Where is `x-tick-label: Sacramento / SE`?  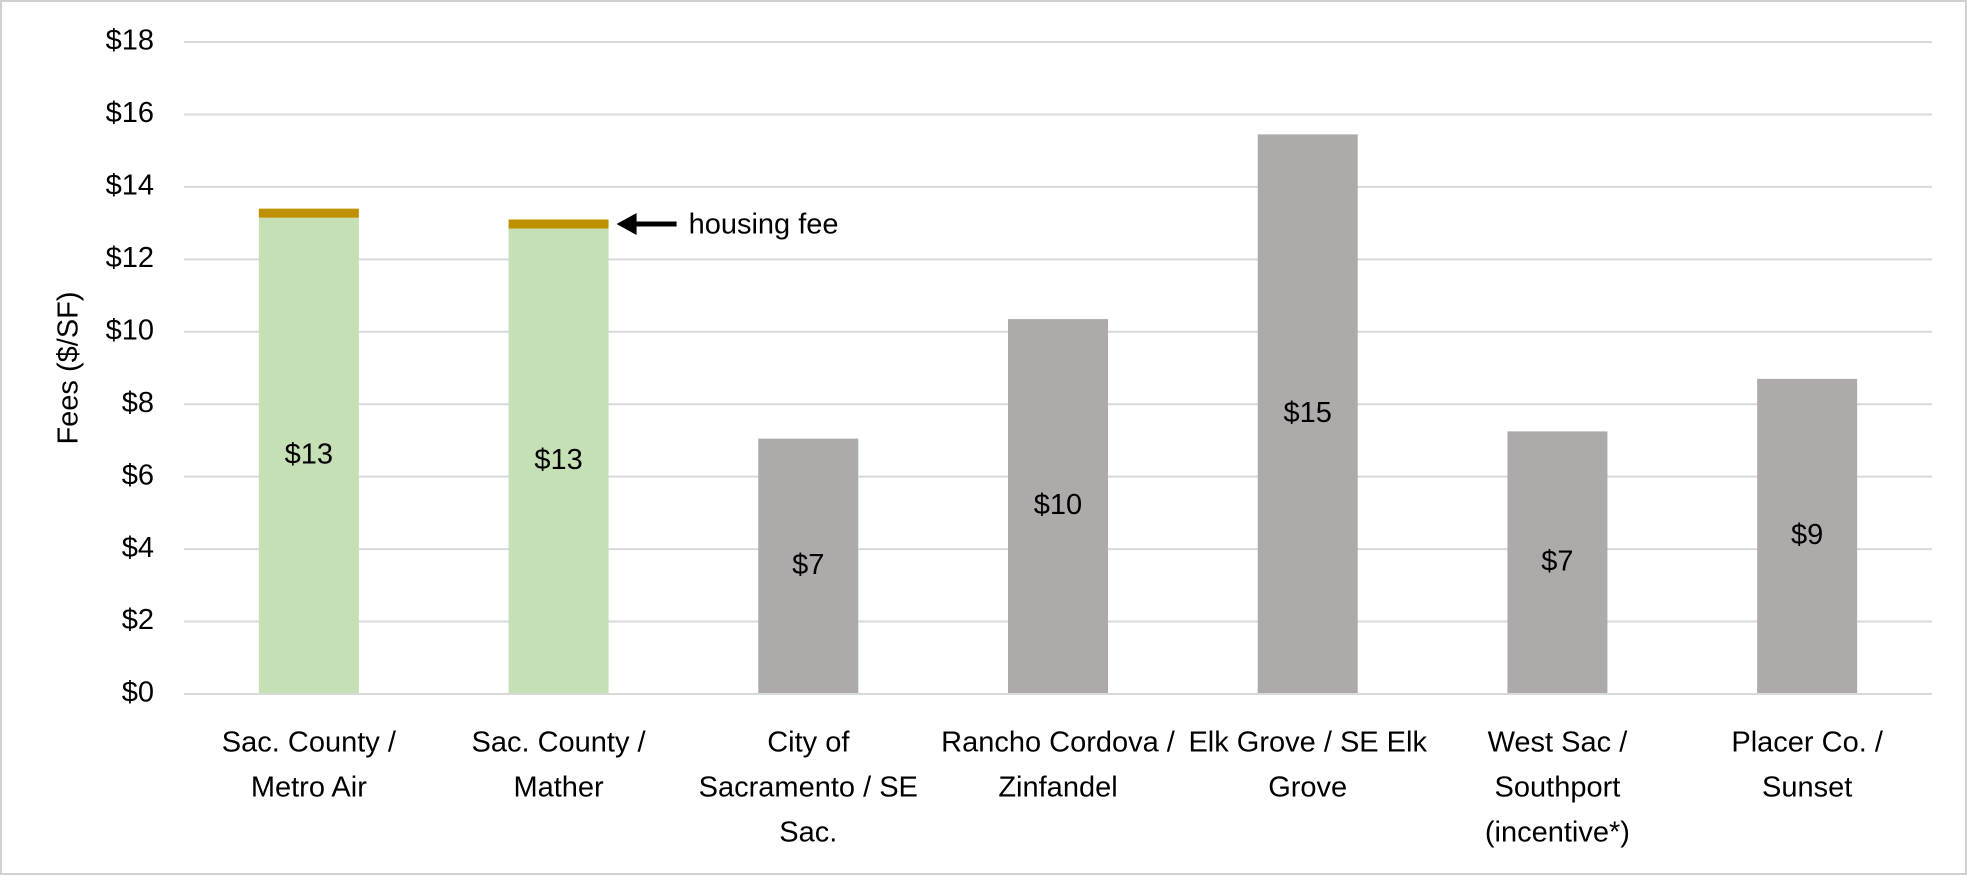
x-tick-label: Sacramento / SE is located at coordinates (808, 788).